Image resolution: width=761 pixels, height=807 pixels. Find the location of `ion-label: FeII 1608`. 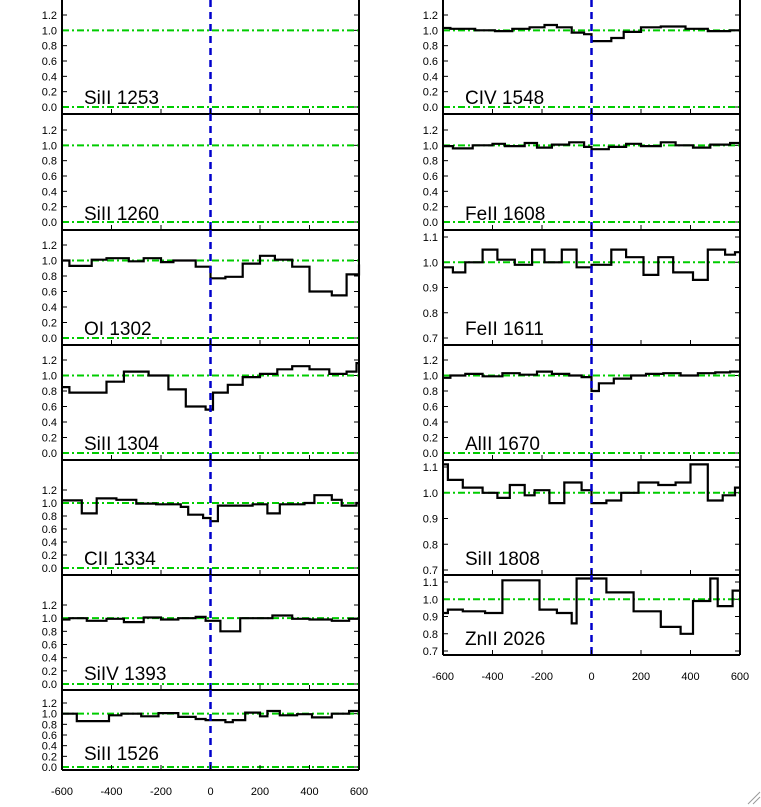

ion-label: FeII 1608 is located at coordinates (505, 214).